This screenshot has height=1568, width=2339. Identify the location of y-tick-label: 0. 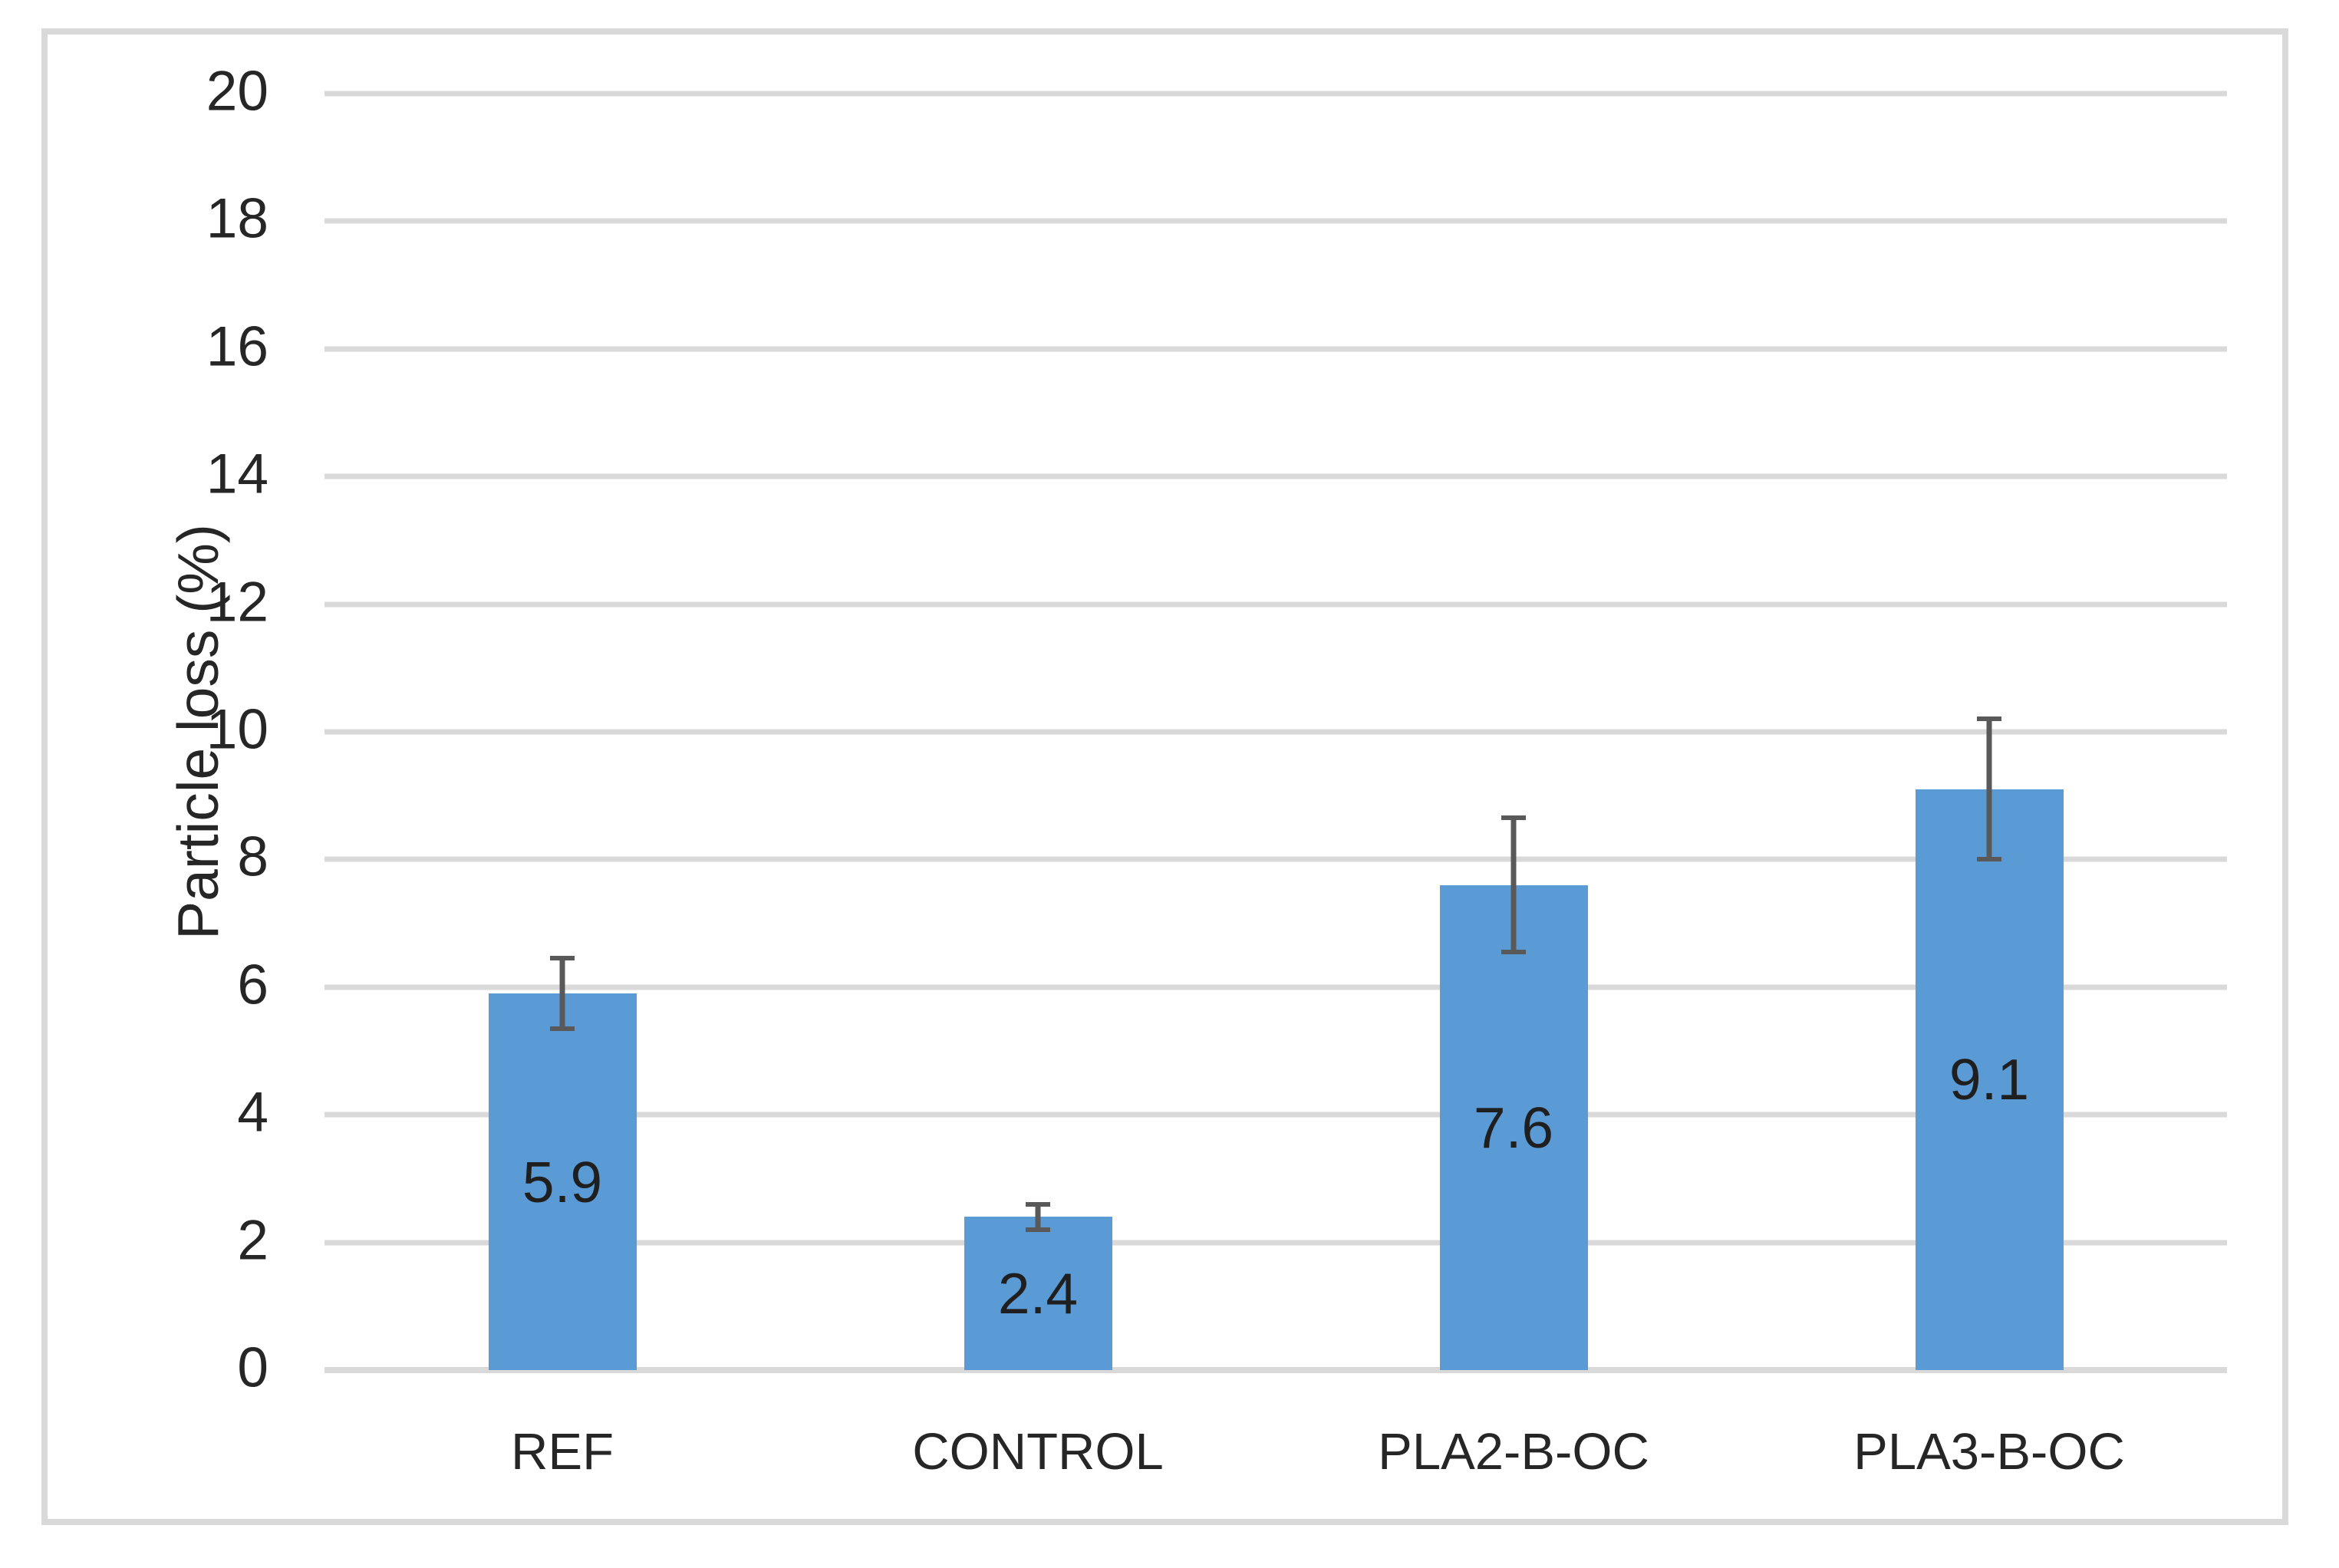
(253, 1367).